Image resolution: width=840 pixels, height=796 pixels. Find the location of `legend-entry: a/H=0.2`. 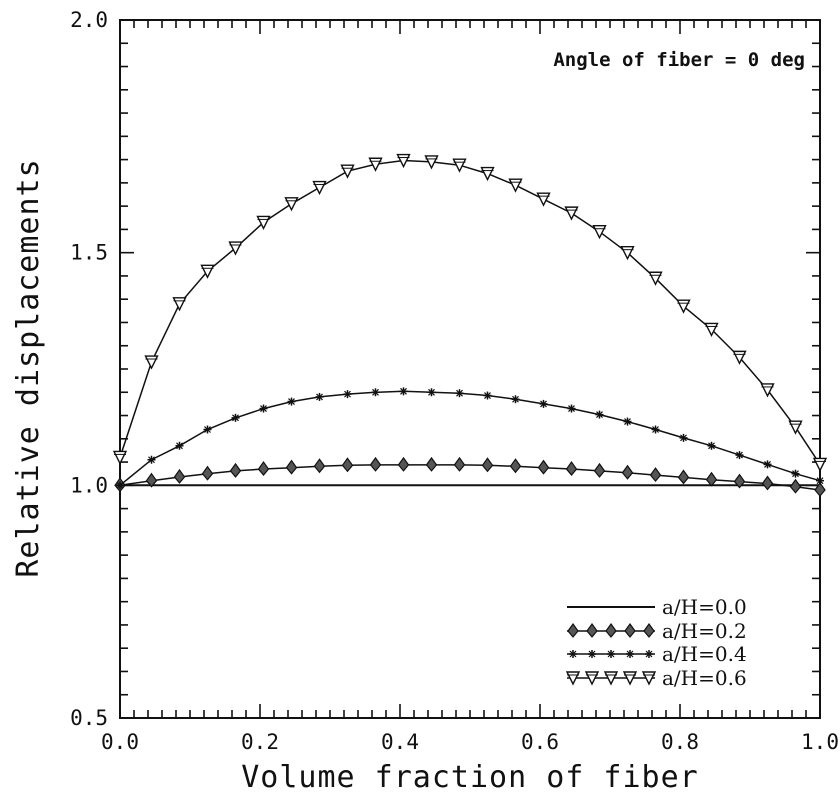

legend-entry: a/H=0.2 is located at coordinates (657, 631).